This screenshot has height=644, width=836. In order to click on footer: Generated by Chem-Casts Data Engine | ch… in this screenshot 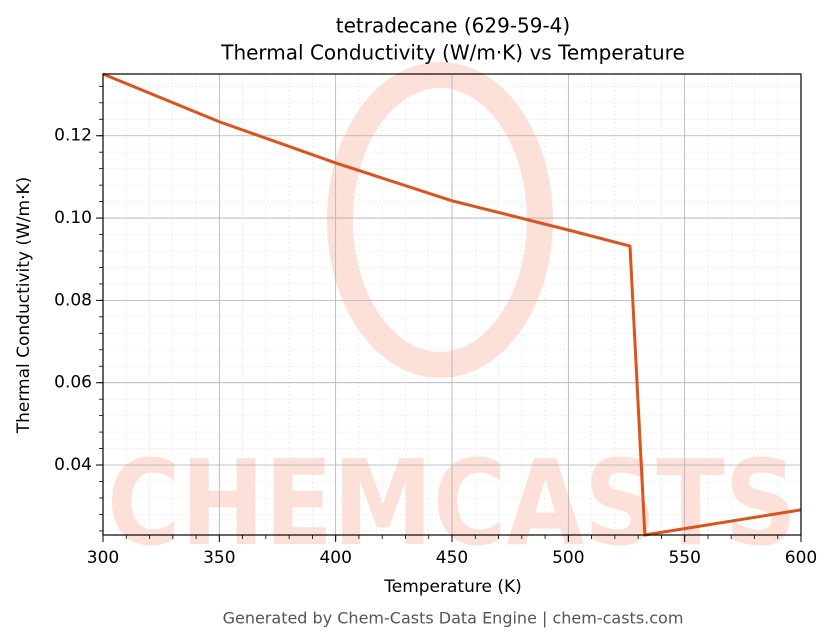, I will do `click(453, 618)`.